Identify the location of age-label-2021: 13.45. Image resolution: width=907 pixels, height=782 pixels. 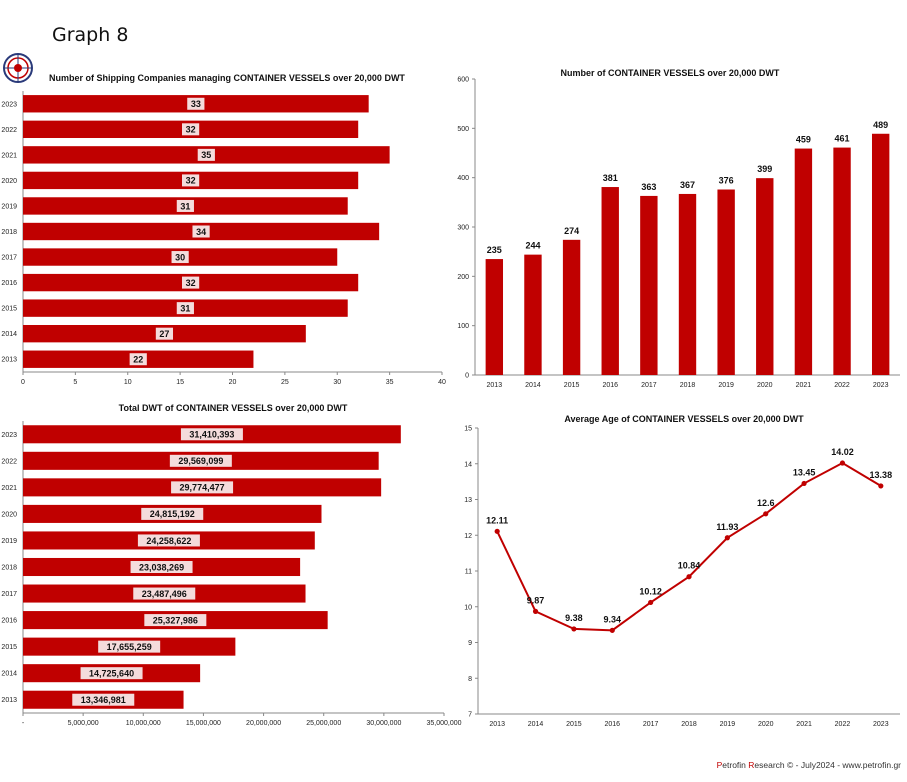
(804, 472).